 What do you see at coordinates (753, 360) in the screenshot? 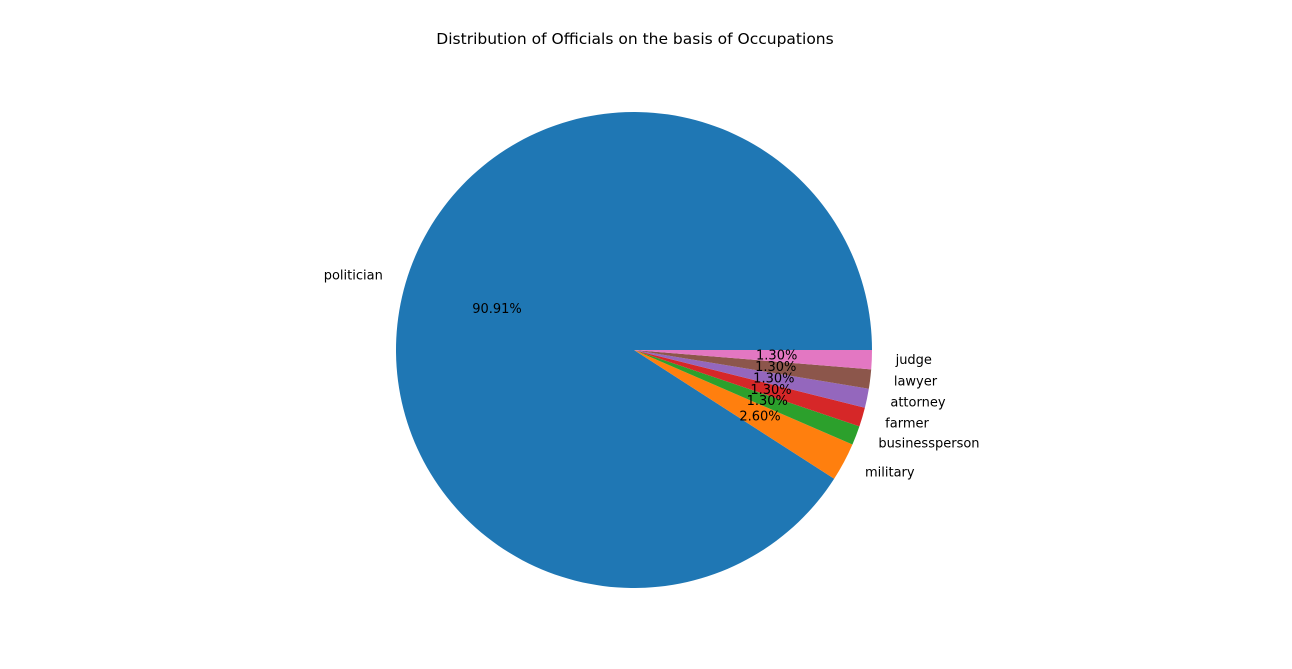
I see `pie-slice-judge` at bounding box center [753, 360].